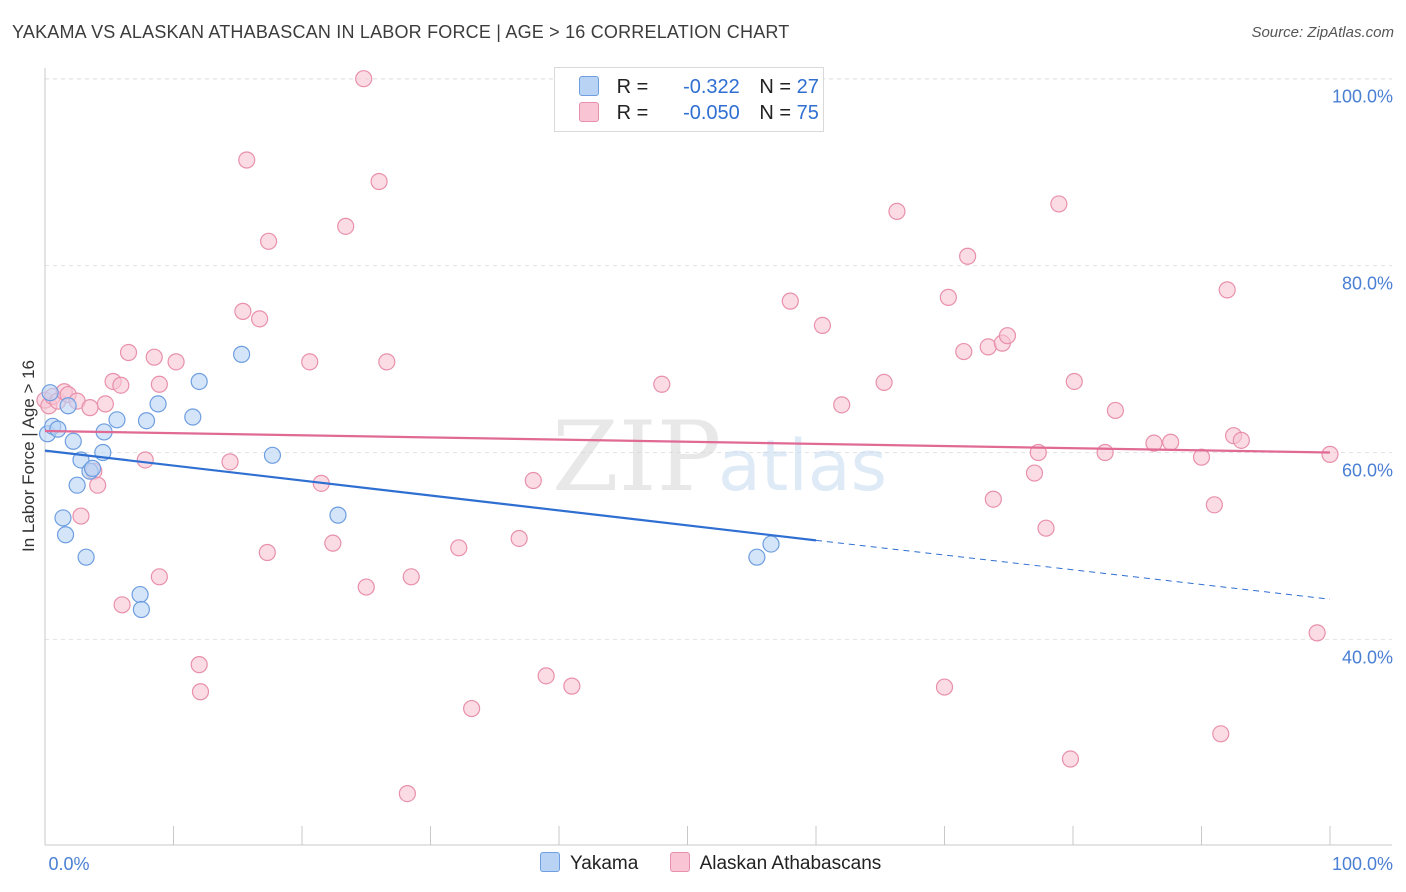 This screenshot has height=892, width=1406. Describe the element at coordinates (589, 112) in the screenshot. I see `alaskan-swatch` at that location.